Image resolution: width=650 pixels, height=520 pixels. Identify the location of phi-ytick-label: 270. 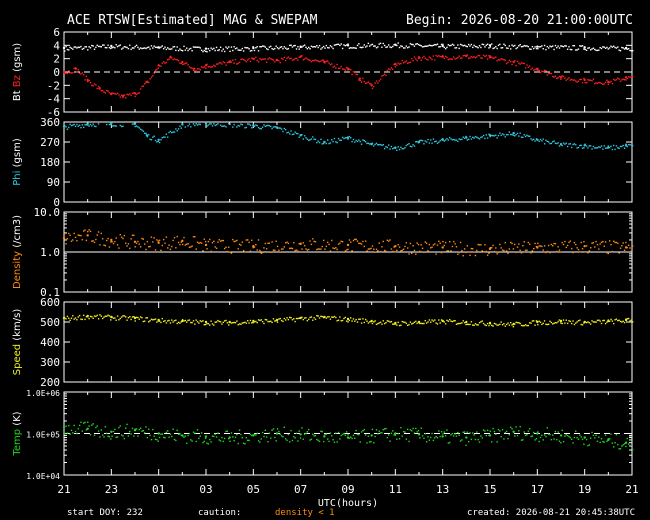
(50, 142).